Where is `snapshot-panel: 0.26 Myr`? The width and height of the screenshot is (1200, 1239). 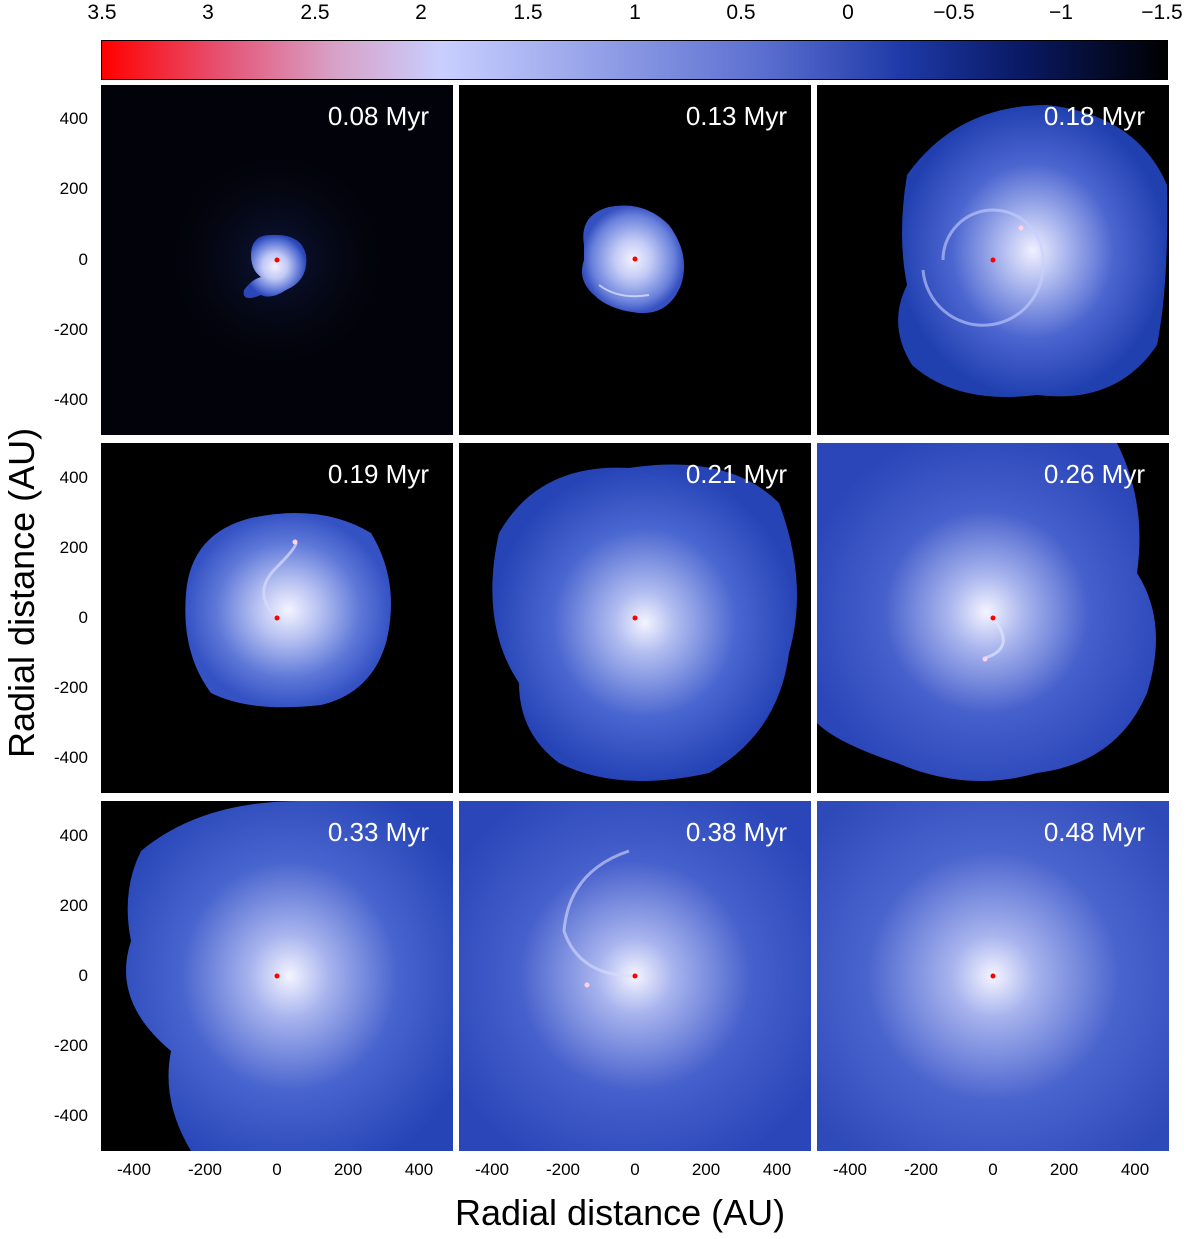
snapshot-panel: 0.26 Myr is located at coordinates (993, 618).